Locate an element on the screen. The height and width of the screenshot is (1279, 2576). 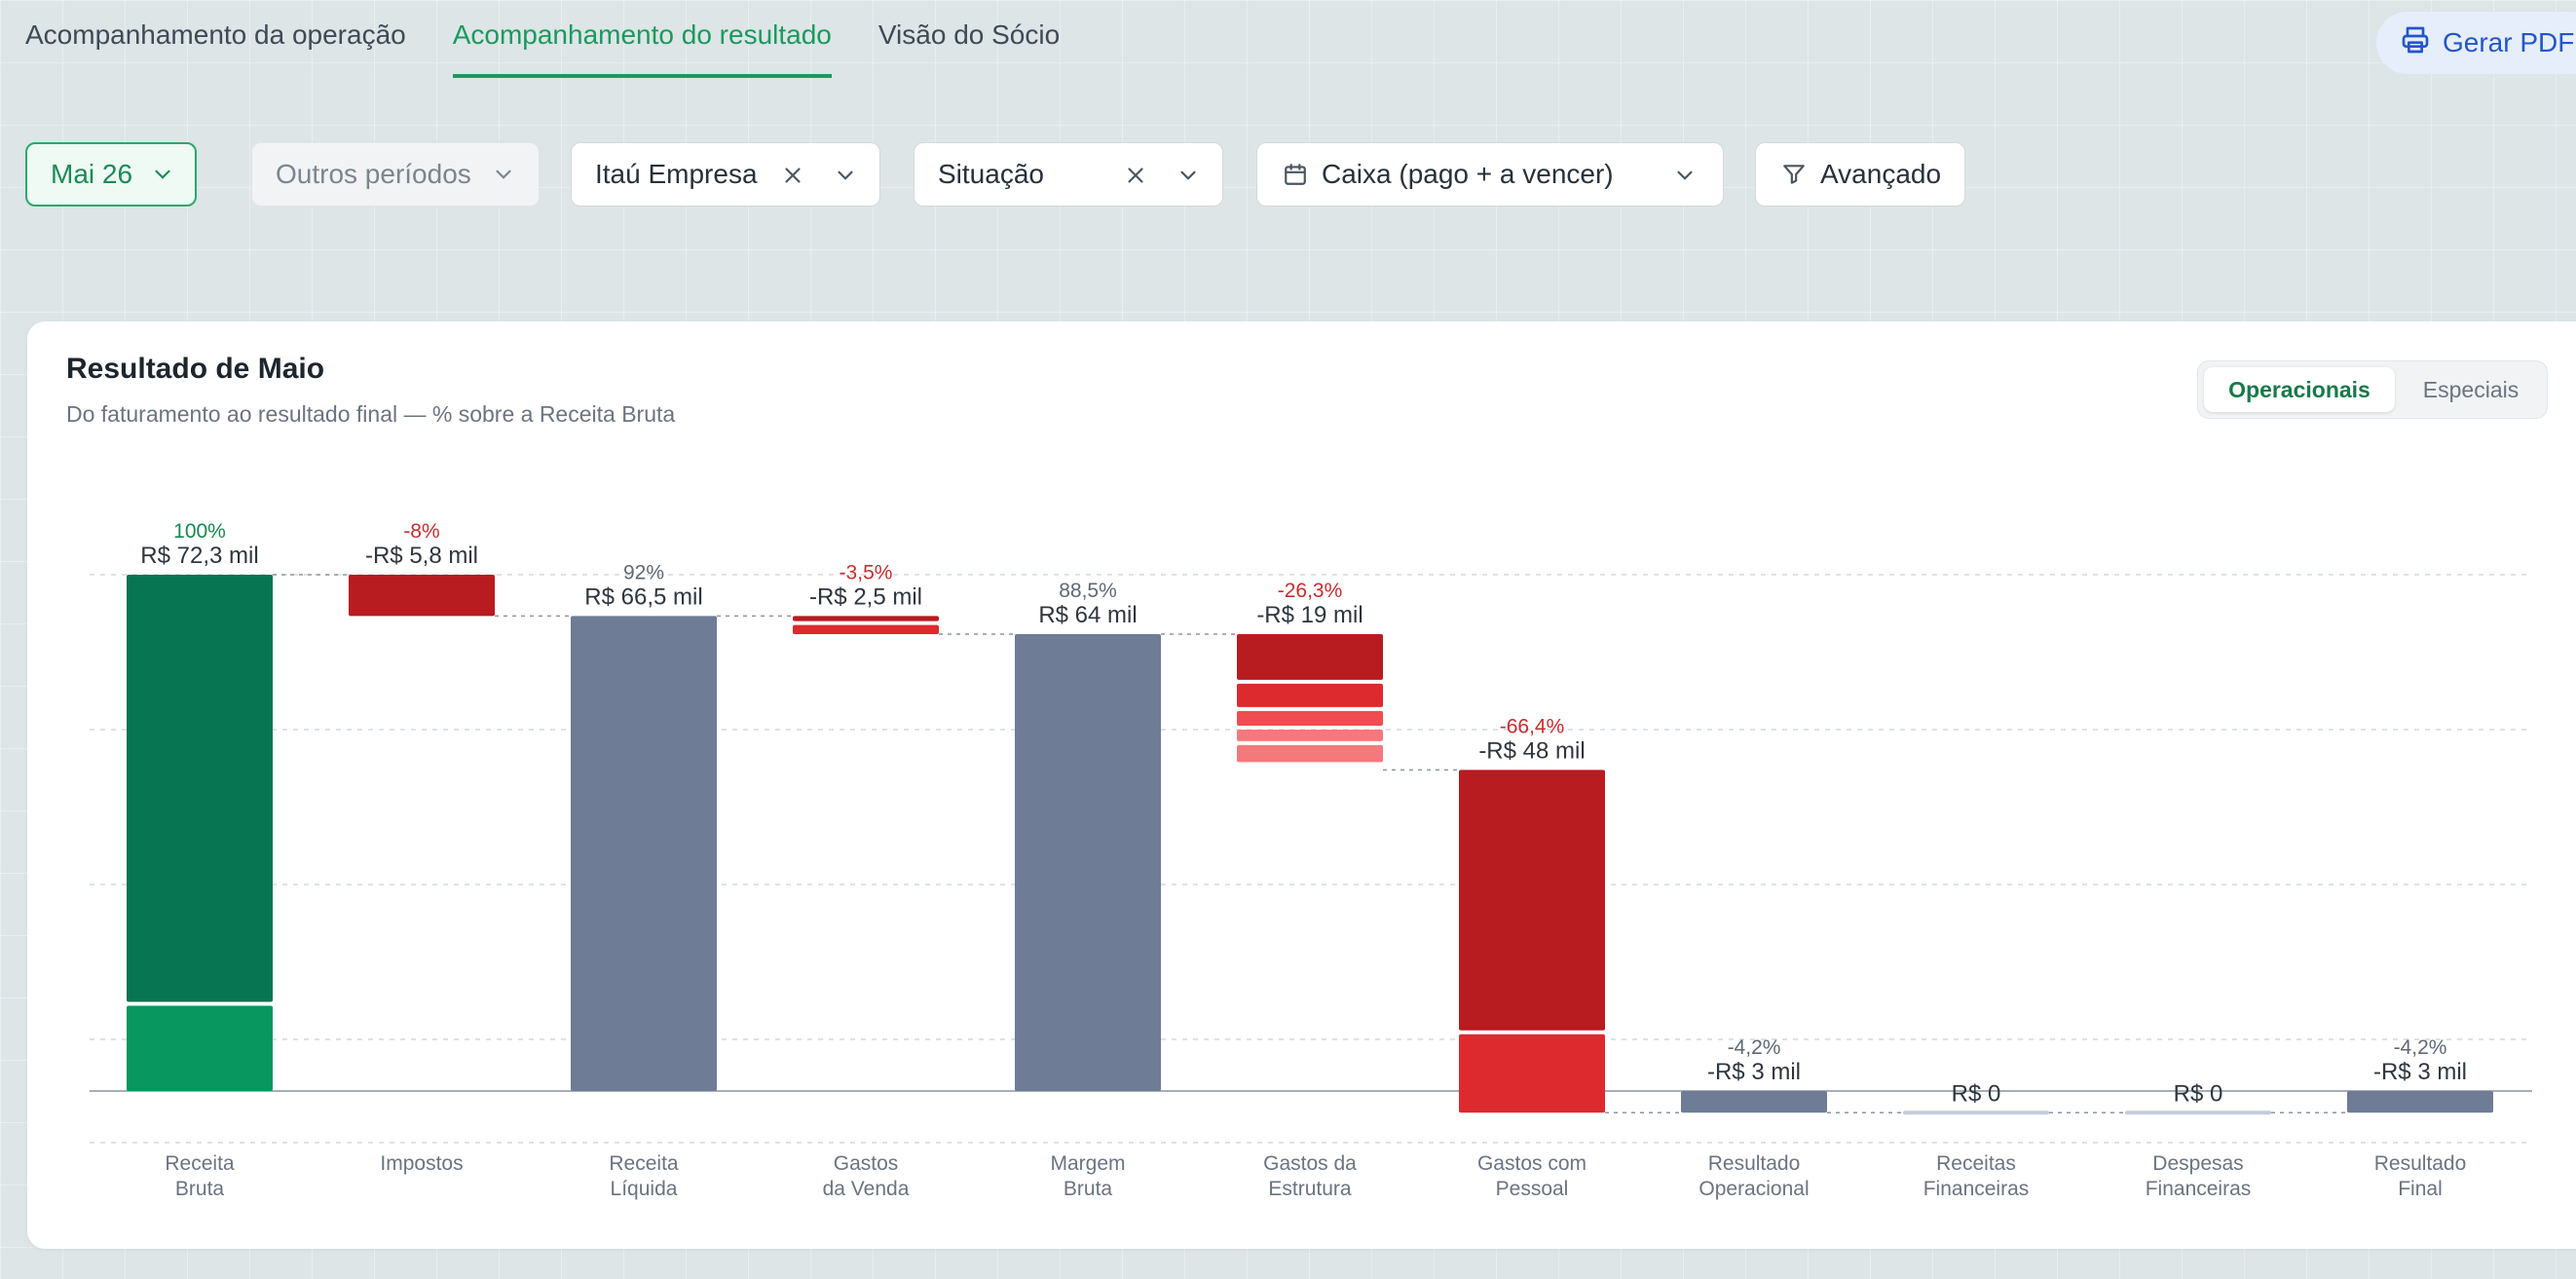
advanced-filter-button: Avançado is located at coordinates (1860, 174).